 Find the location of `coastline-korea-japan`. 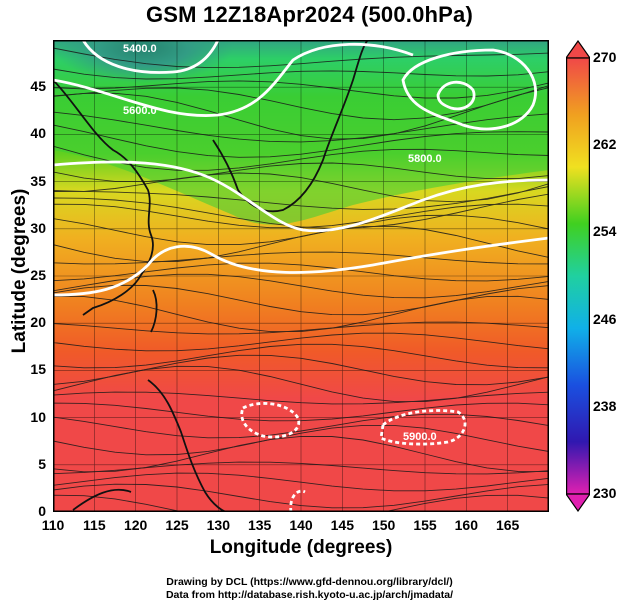

coastline-korea-japan is located at coordinates (290, 126).